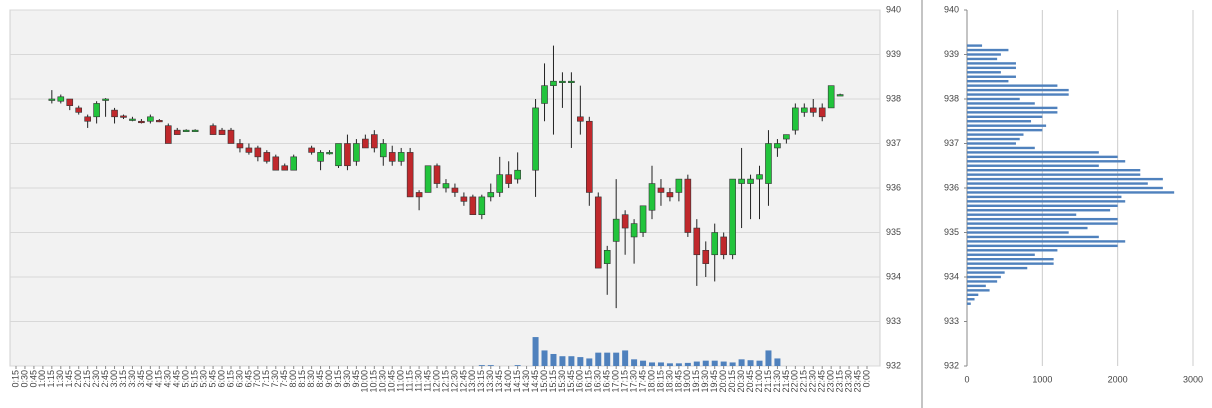 This screenshot has height=408, width=1212. What do you see at coordinates (410, 381) in the screenshot?
I see `x-tick-label: 11:15` at bounding box center [410, 381].